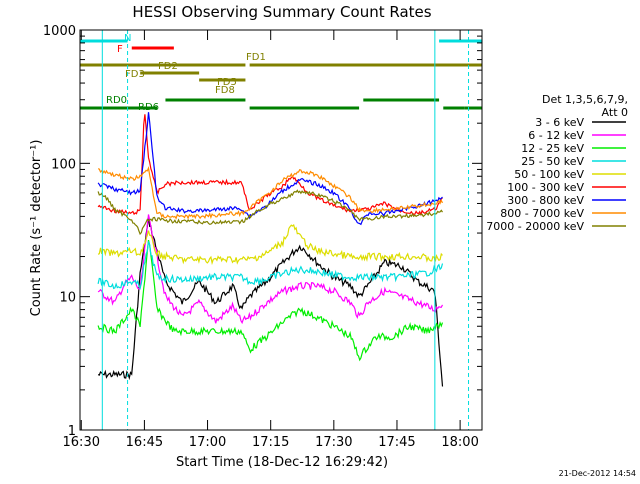 This screenshot has width=640, height=484. I want to click on state-label-fd2: FD2, so click(168, 66).